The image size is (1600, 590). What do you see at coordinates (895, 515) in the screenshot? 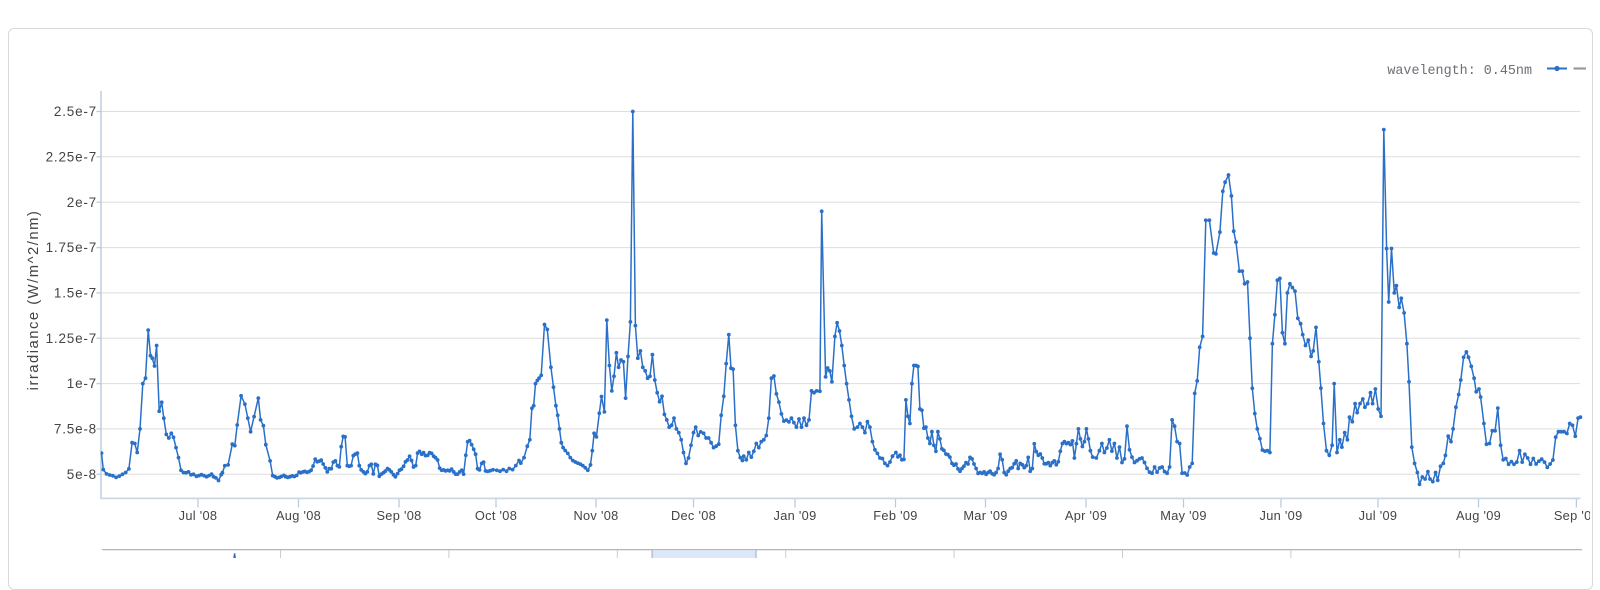
I see `svg-text: Feb '09` at bounding box center [895, 515].